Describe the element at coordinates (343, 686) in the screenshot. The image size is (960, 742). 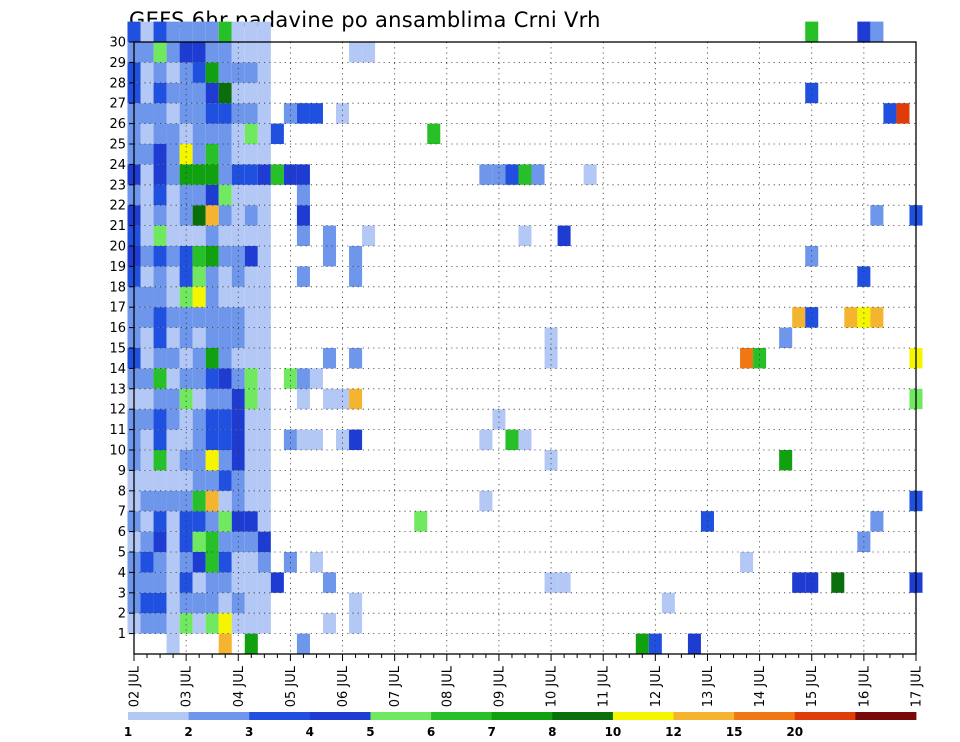
I see `x-tick-label-group: 06 JUL` at that location.